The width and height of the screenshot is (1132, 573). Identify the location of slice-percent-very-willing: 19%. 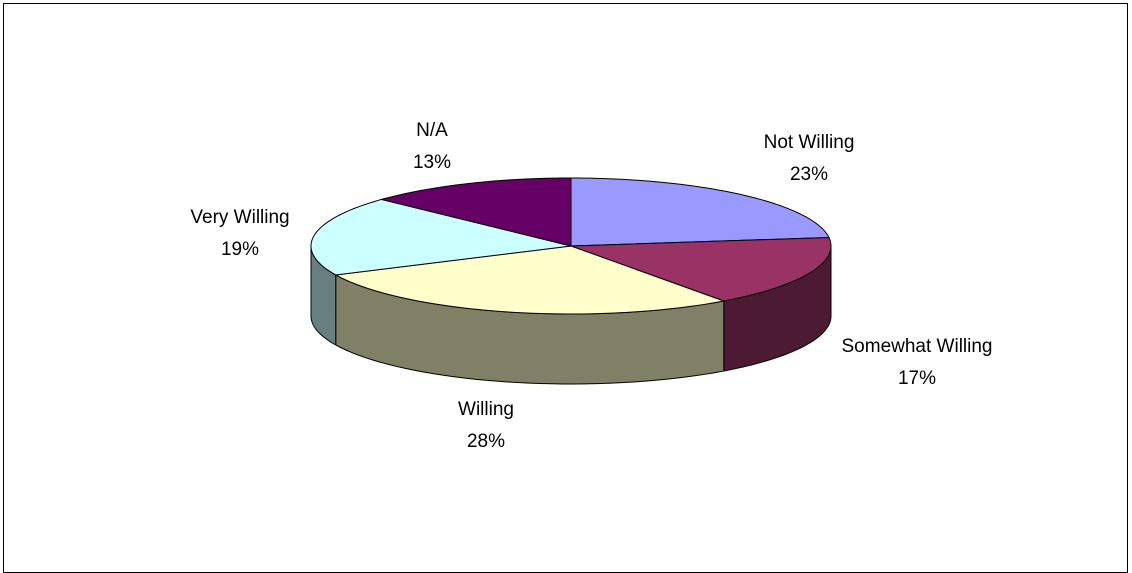
(240, 249).